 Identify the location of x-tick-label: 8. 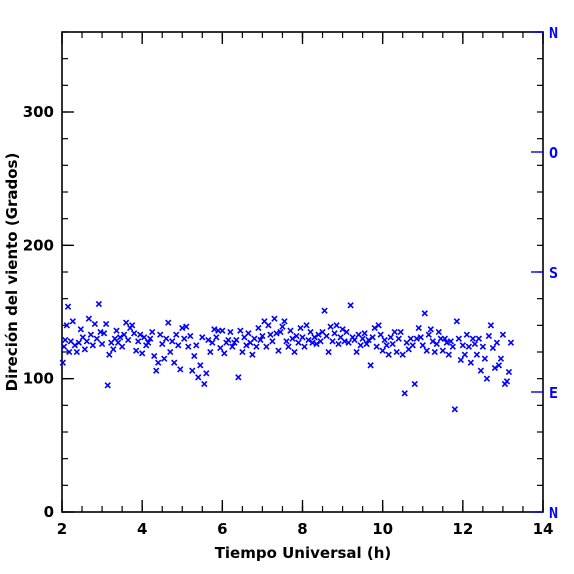
(302, 529).